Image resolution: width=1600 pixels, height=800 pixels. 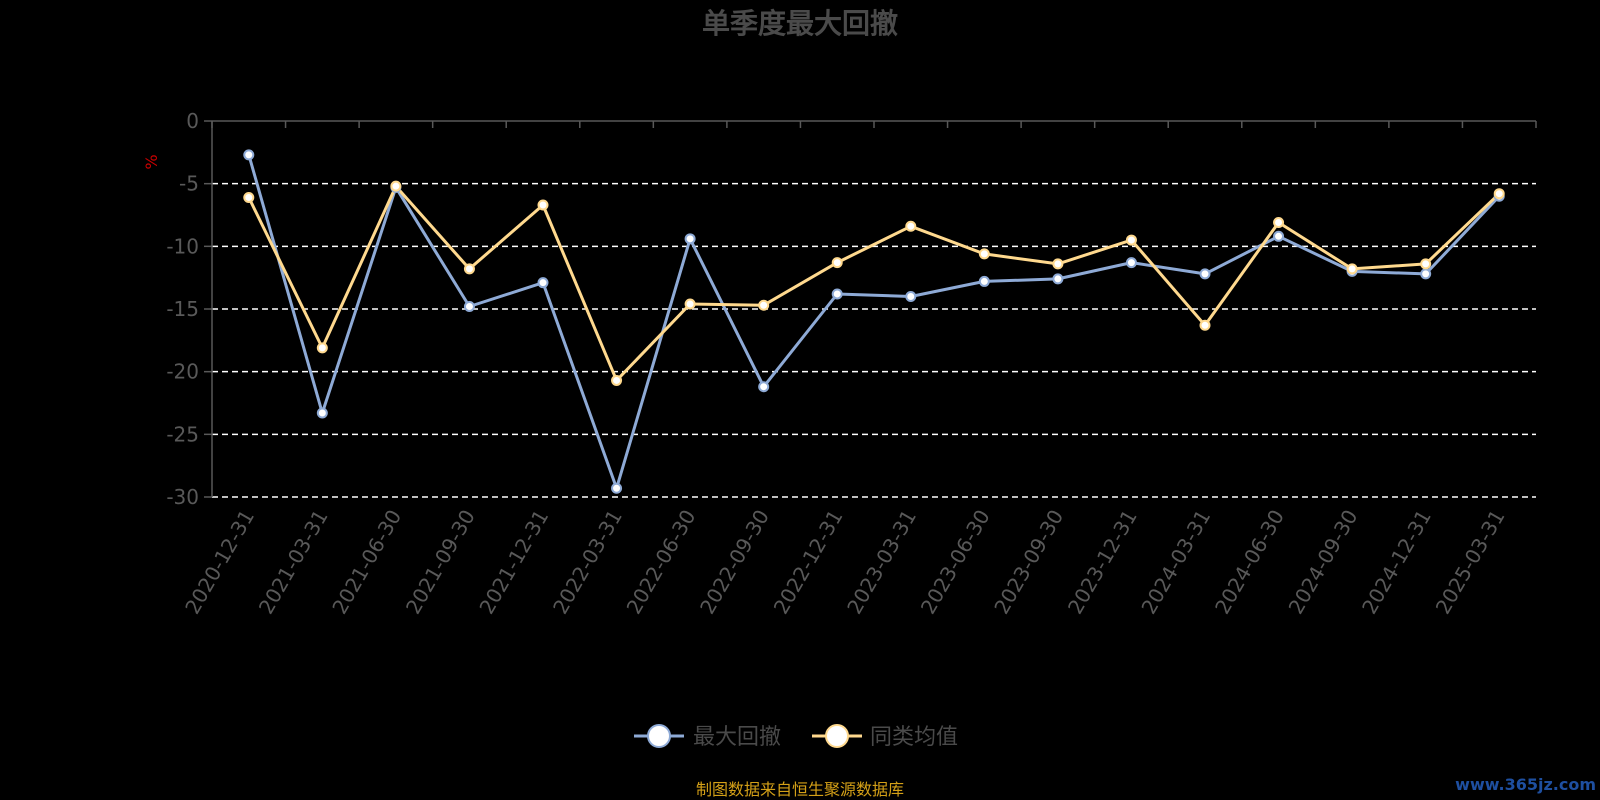 I want to click on x-tick-label: 2023-06-30, so click(x=955, y=562).